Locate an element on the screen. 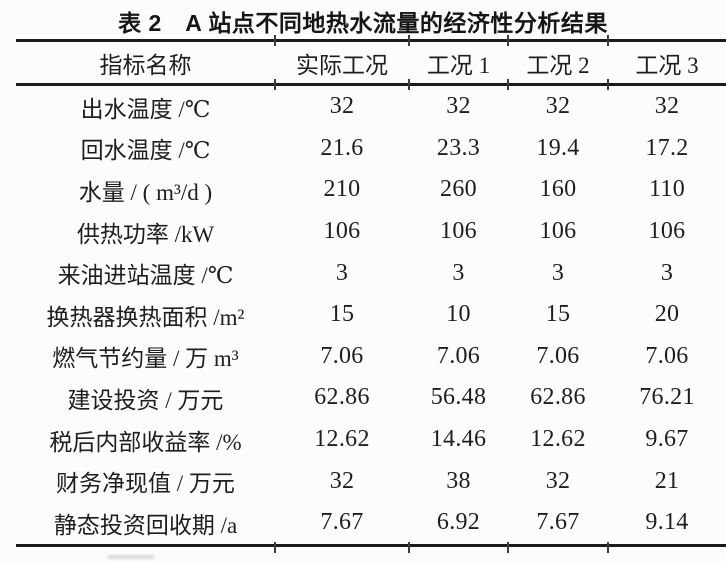 The height and width of the screenshot is (562, 726). table-row: 回水温度 /℃ 21.6 23.3 19.4 17.2 is located at coordinates (371, 149).